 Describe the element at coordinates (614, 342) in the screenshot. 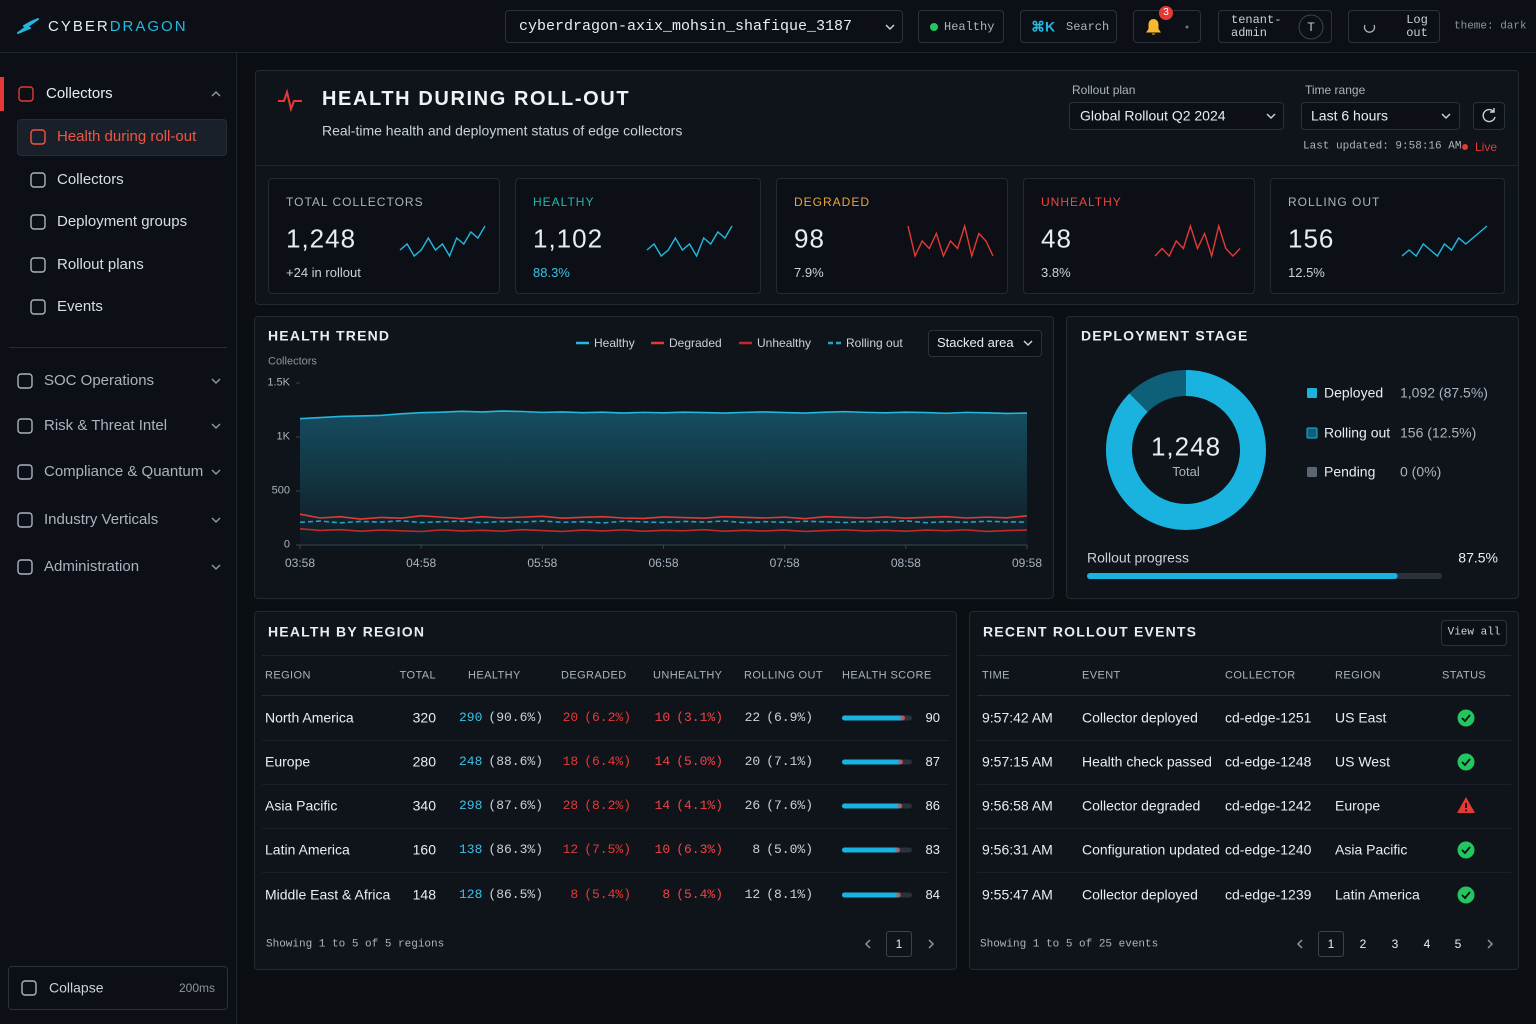

I see `legend-label: Healthy` at that location.